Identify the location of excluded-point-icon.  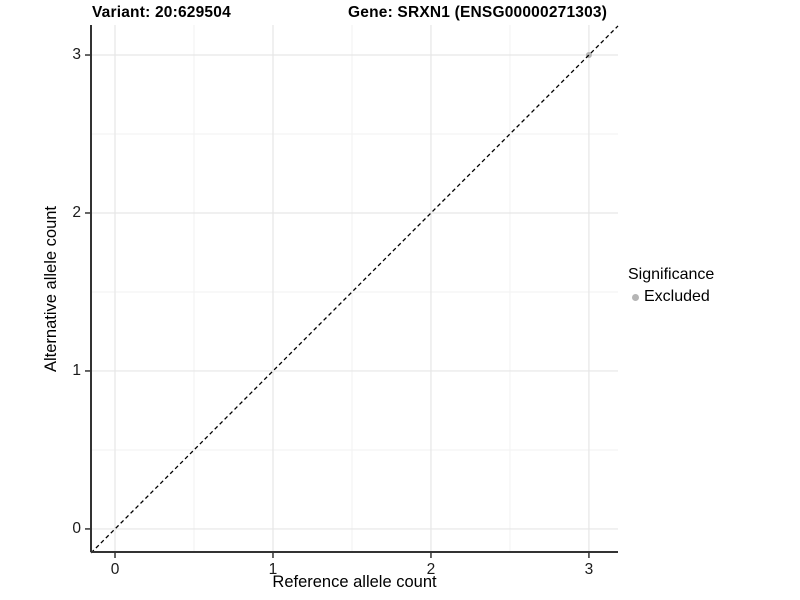
(635, 297).